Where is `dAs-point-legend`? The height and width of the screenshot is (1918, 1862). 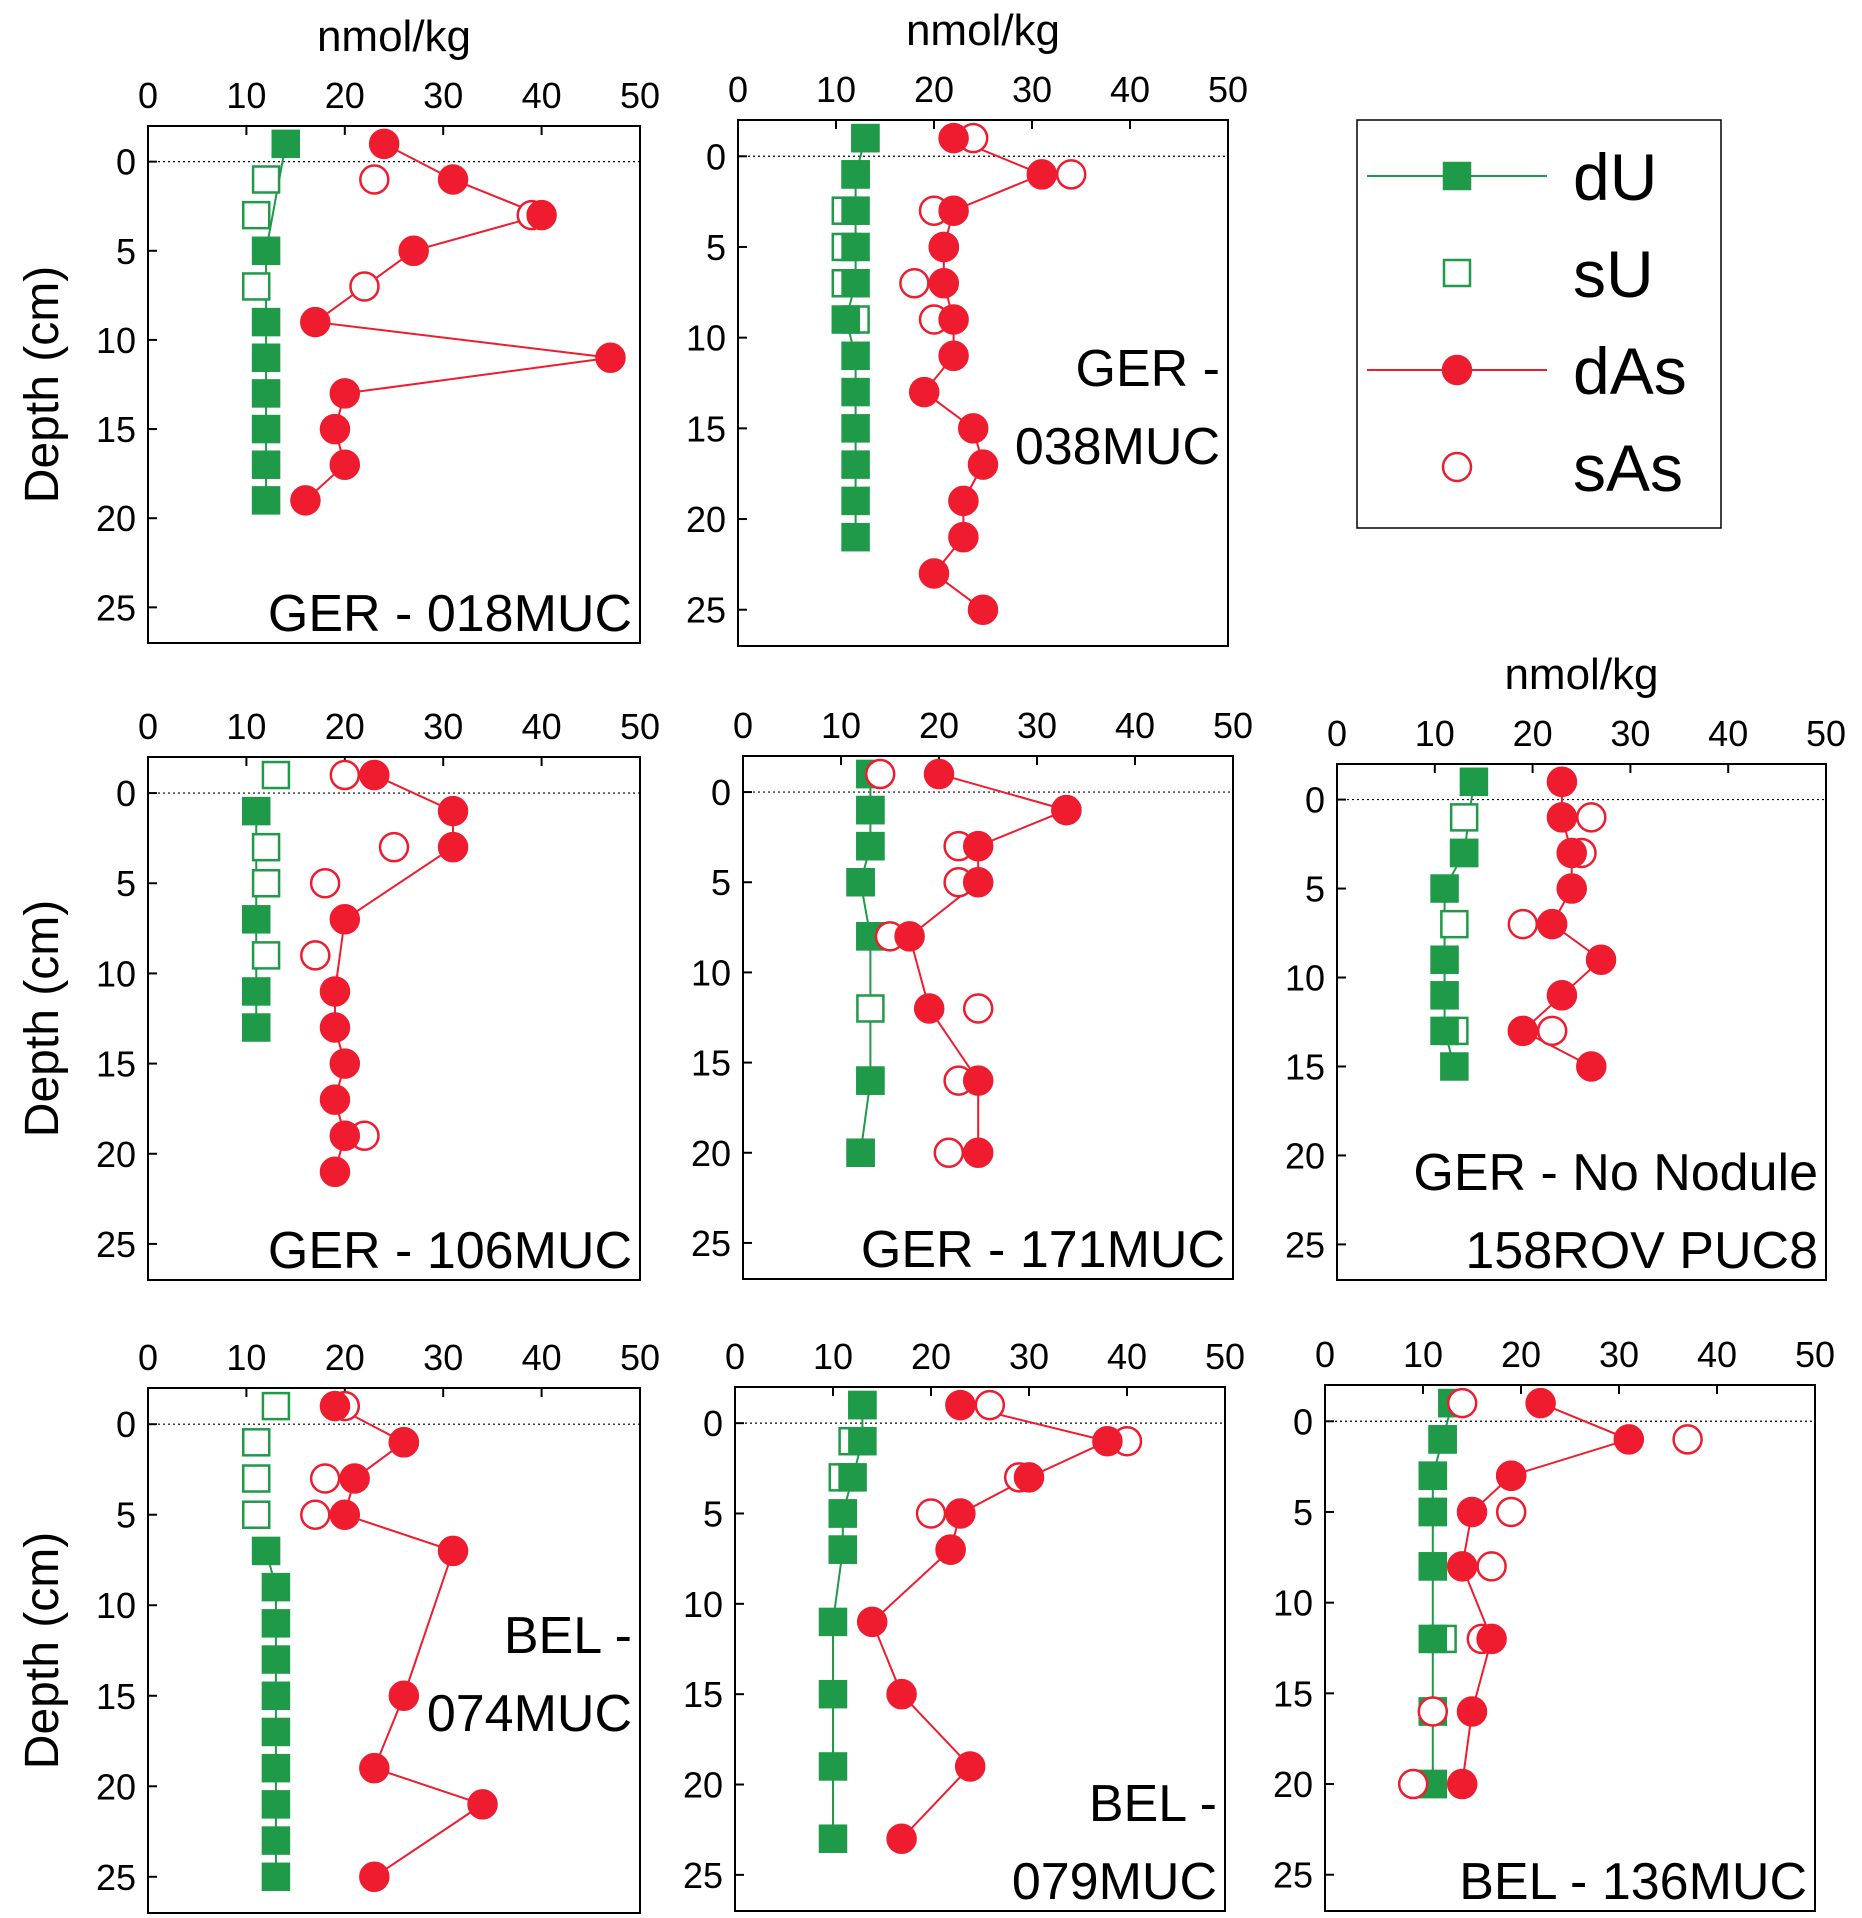 dAs-point-legend is located at coordinates (1457, 370).